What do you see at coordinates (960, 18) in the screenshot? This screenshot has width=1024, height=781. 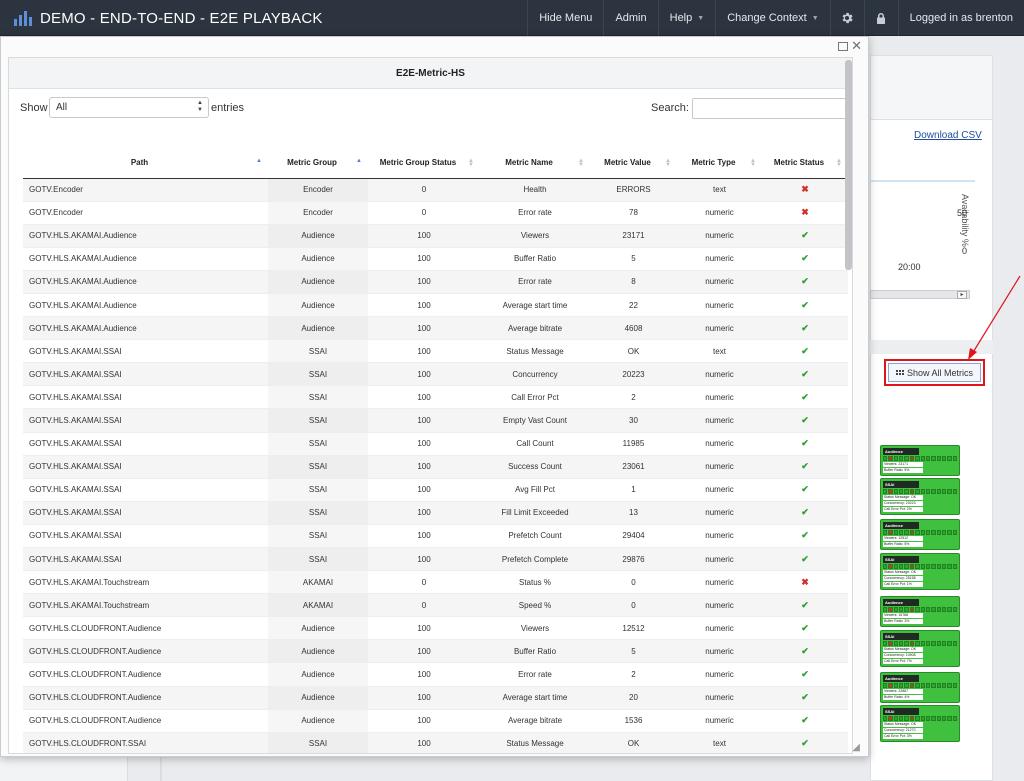 I see `user-menu: Logged in as brenton` at bounding box center [960, 18].